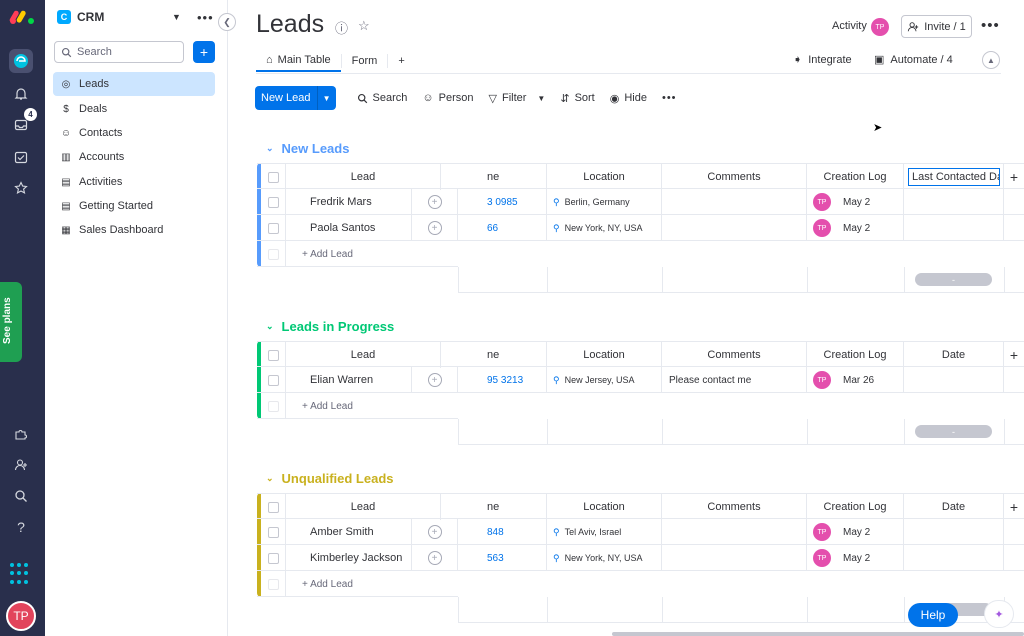 The width and height of the screenshot is (1024, 636). I want to click on collapse-sidebar-button: ❮, so click(227, 22).